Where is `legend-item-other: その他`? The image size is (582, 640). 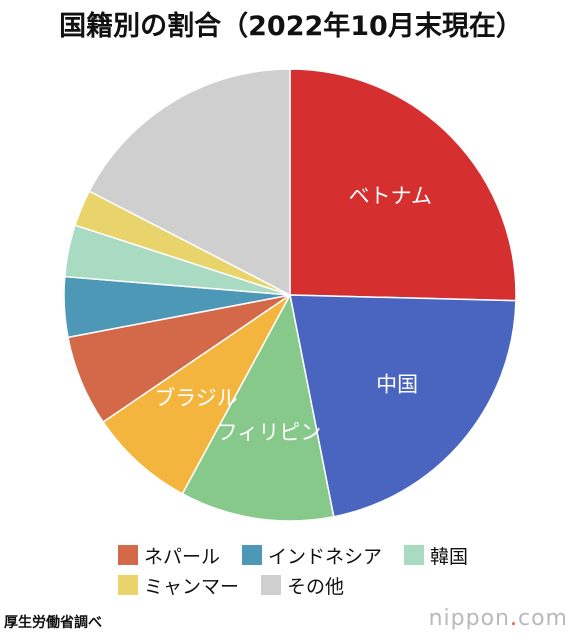
legend-item-other: その他 is located at coordinates (302, 585).